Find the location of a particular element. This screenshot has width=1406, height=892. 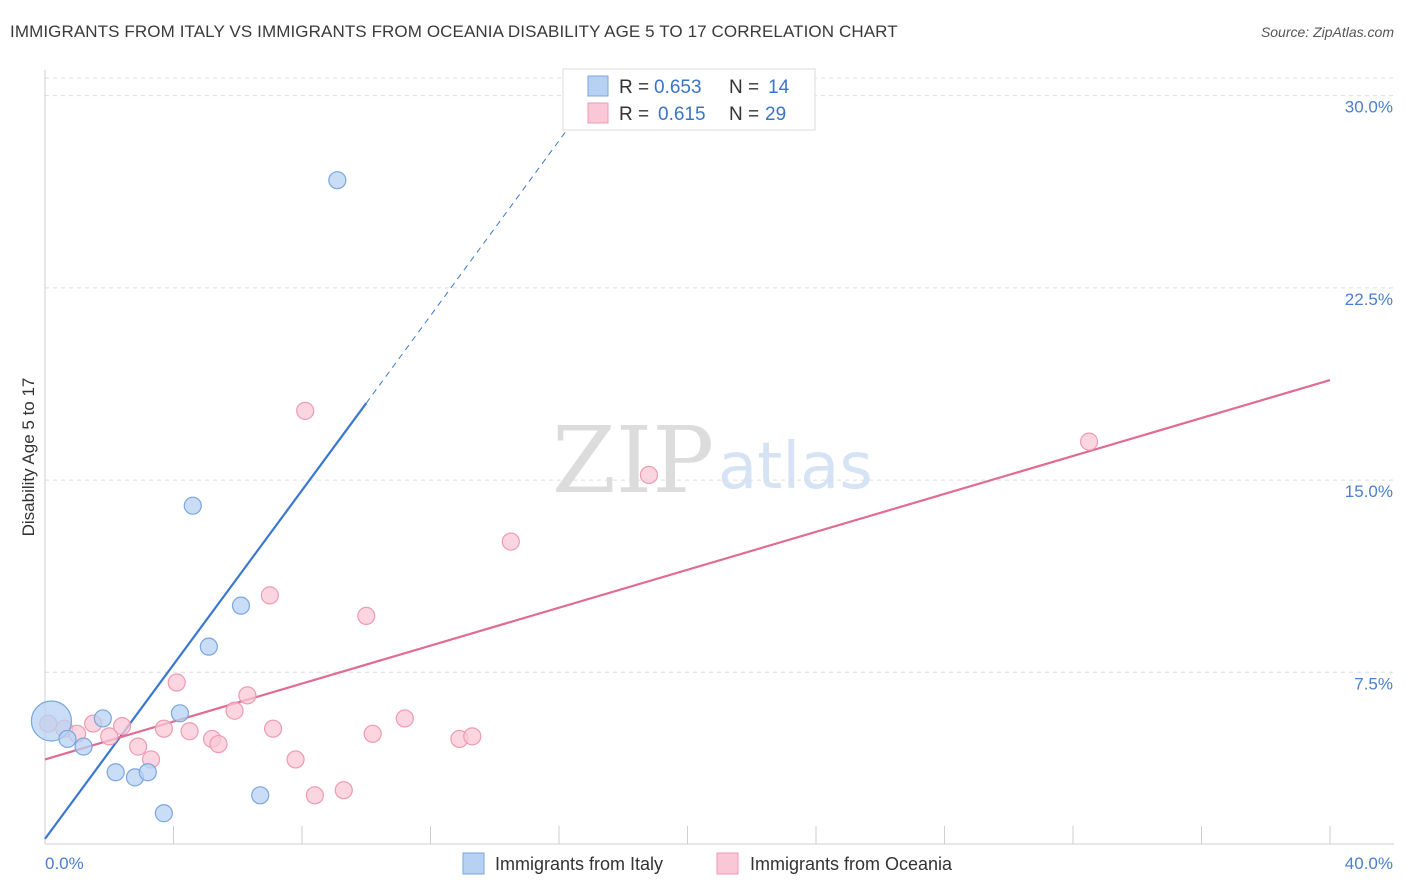

y-tick-labels: 7.5% 15.0% 22.5% 30.0% is located at coordinates (1369, 396).